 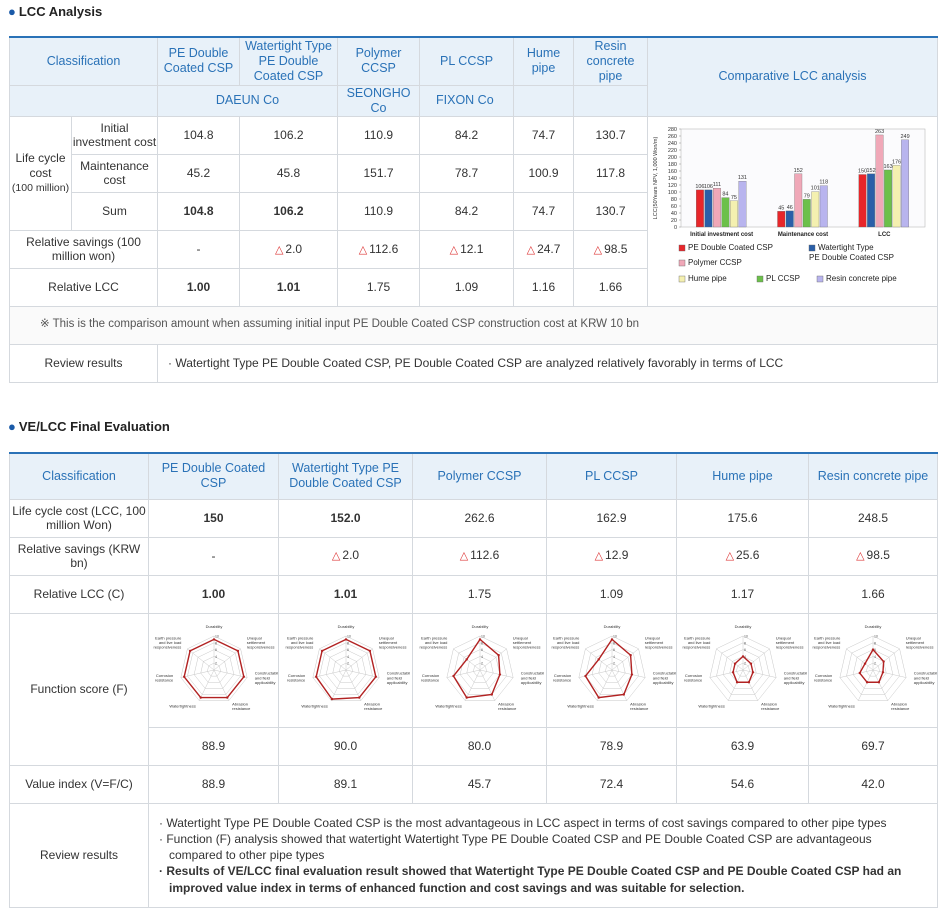 I want to click on y-tick-label: 180, so click(x=671, y=165).